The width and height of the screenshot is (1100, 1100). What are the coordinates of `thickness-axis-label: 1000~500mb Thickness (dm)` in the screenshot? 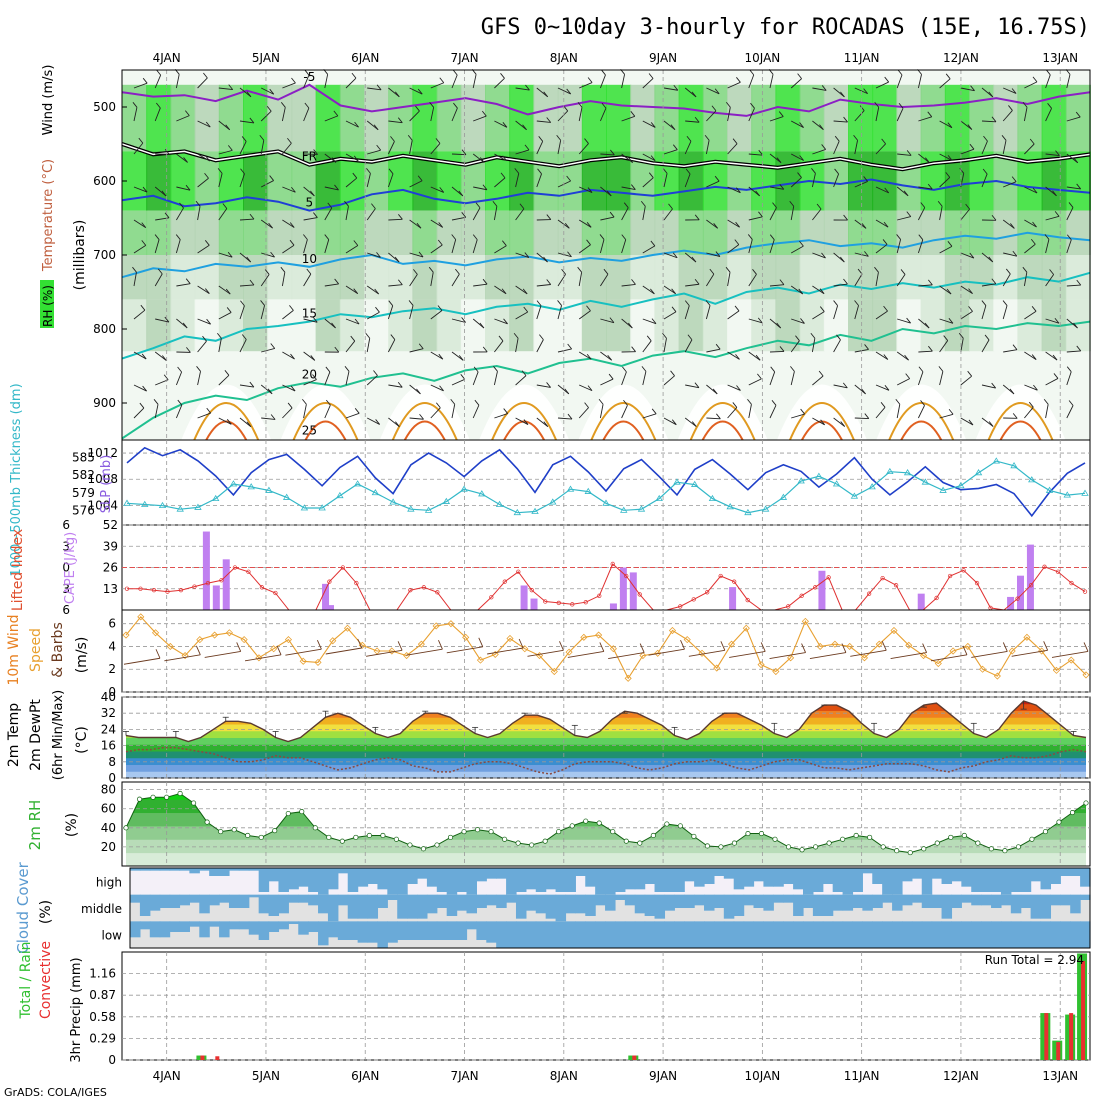 It's located at (16, 479).